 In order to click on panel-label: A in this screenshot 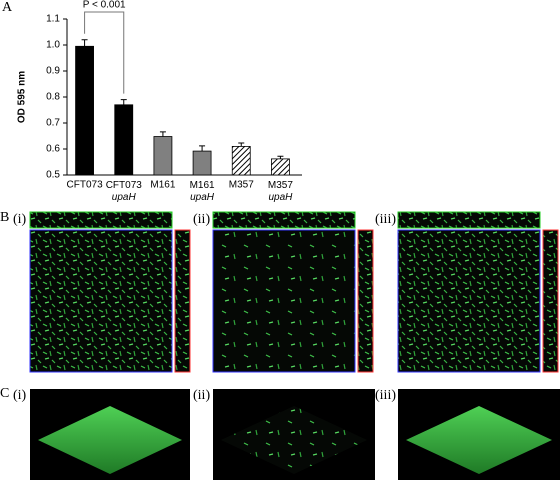, I will do `click(7, 7)`.